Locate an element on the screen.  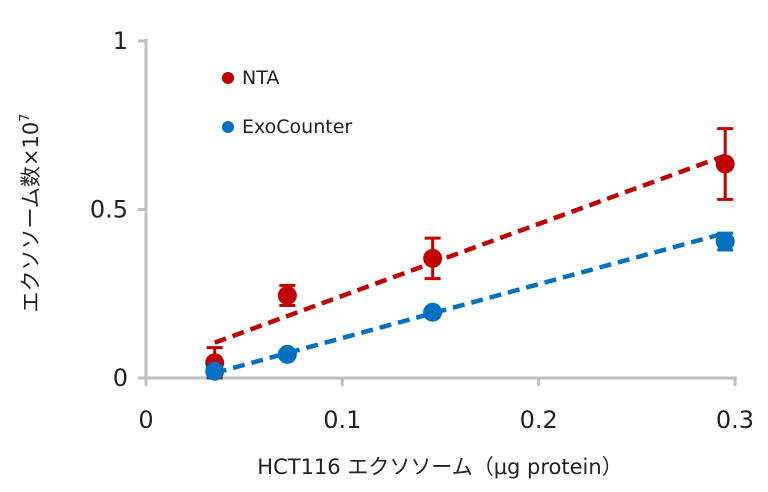
y-axis-title-text: エクソソーム数×10 is located at coordinates (31, 217).